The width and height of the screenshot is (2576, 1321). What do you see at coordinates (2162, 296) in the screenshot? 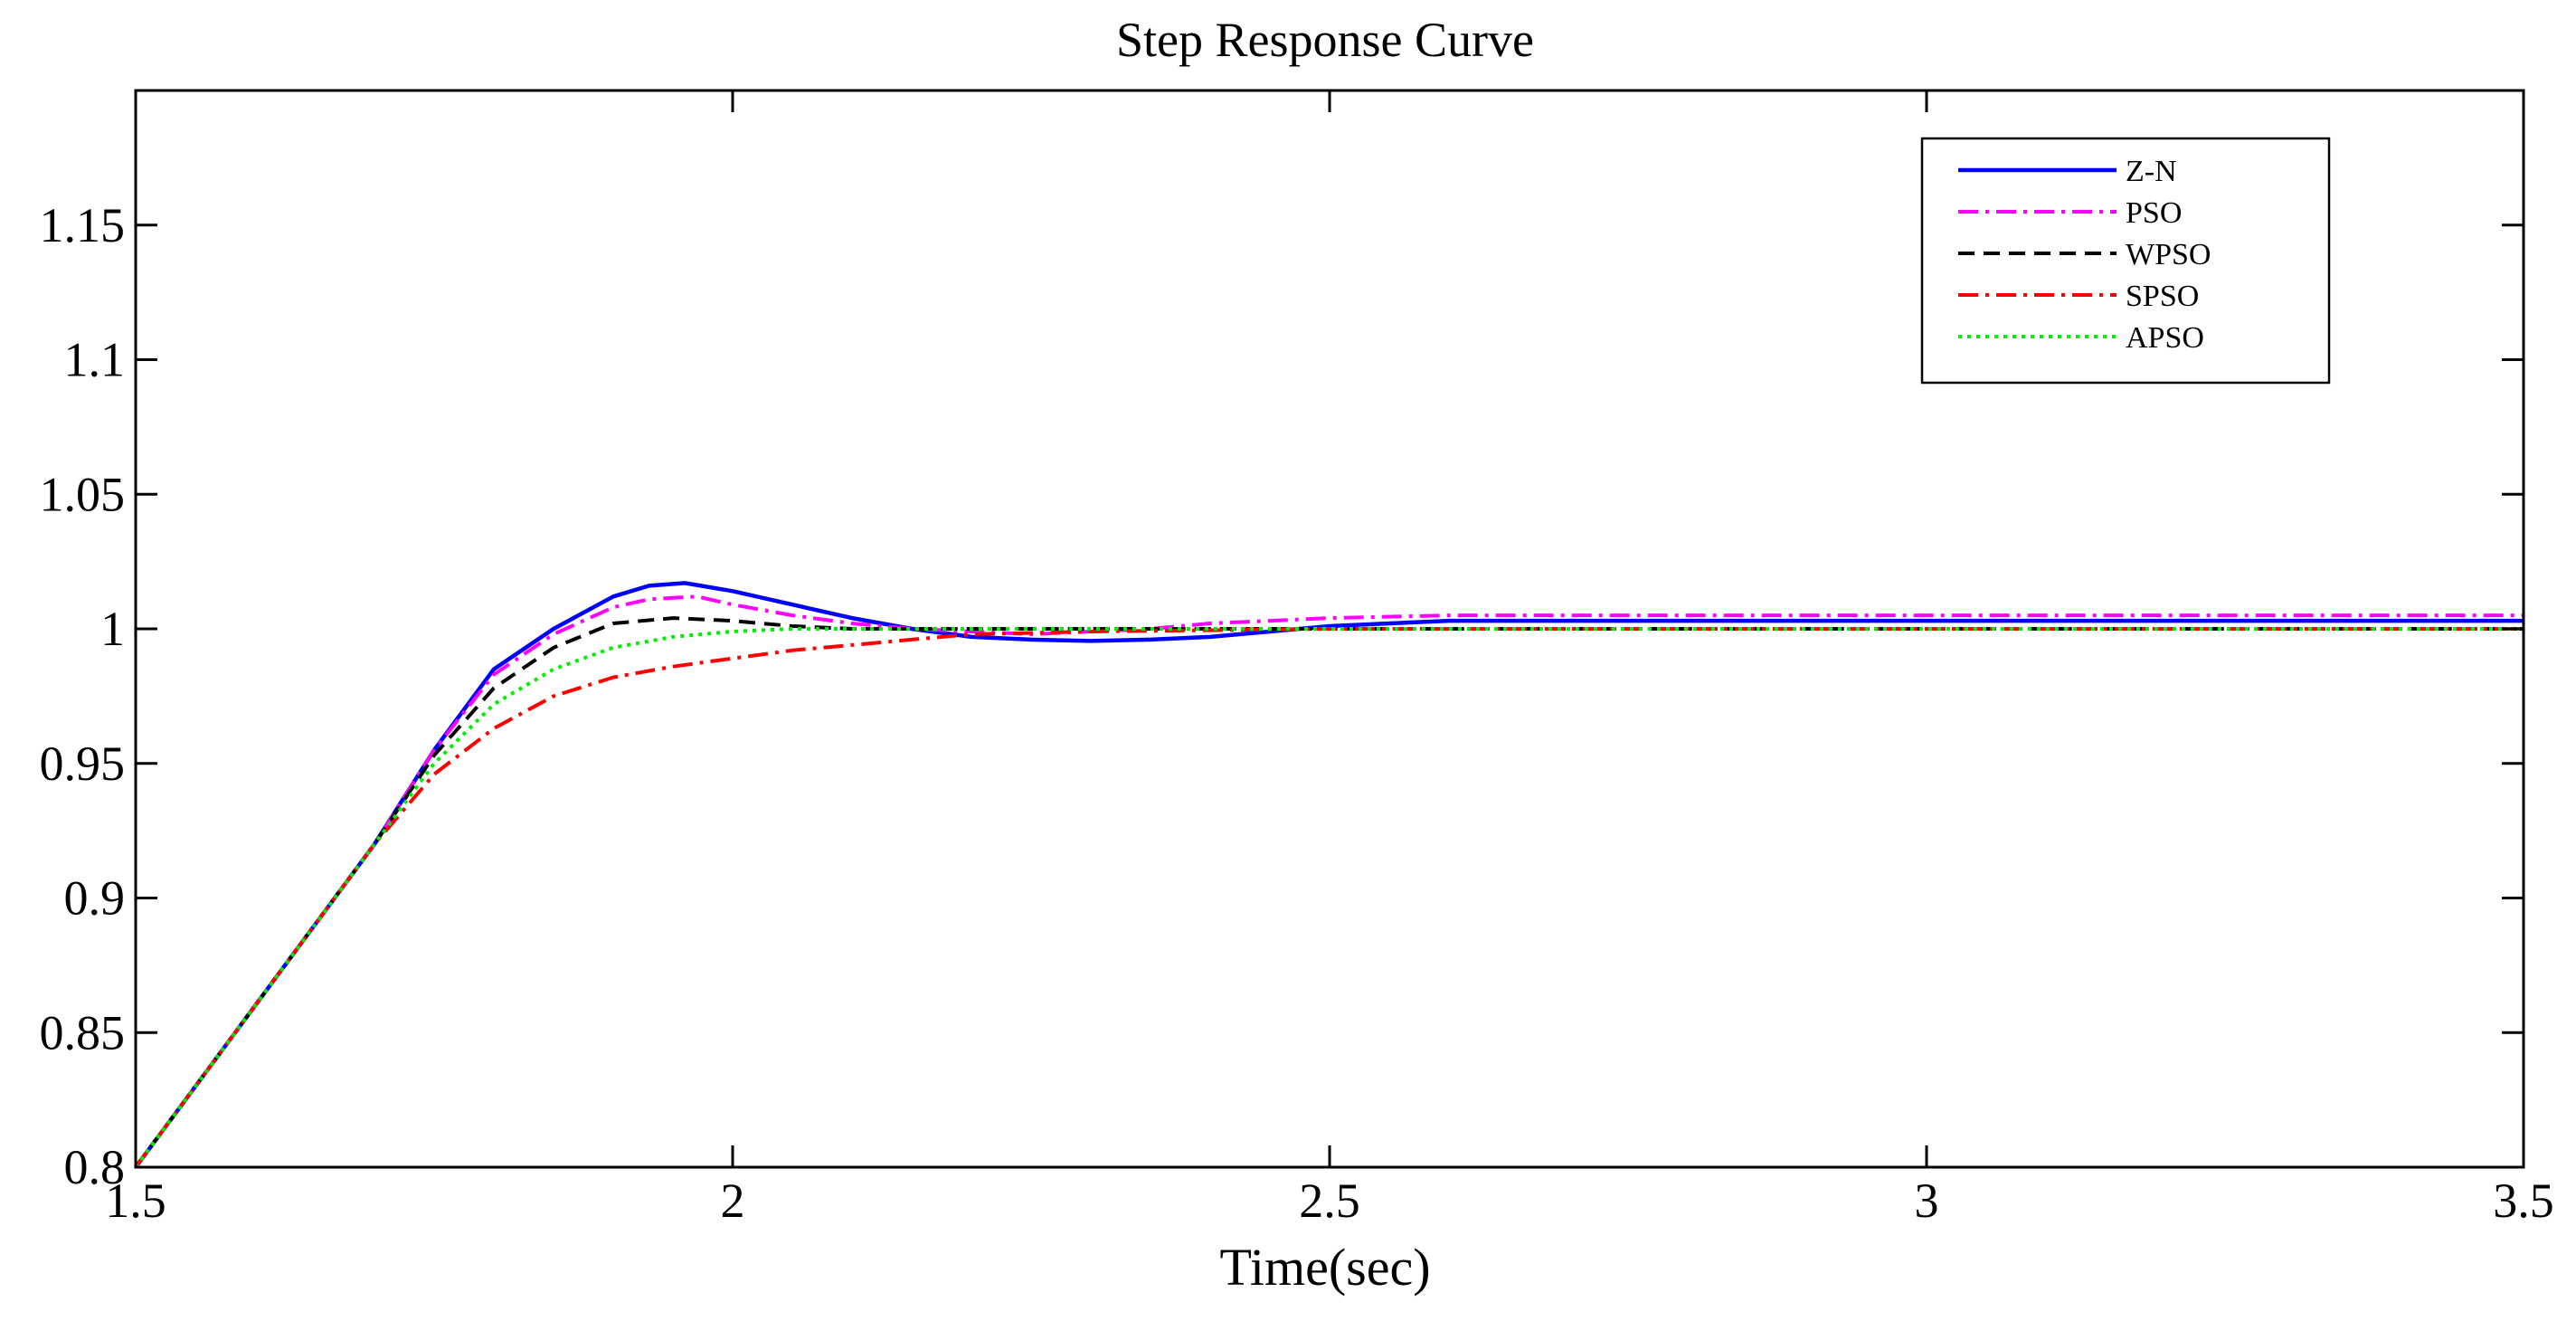
I see `legend-label-spso: SPSO` at bounding box center [2162, 296].